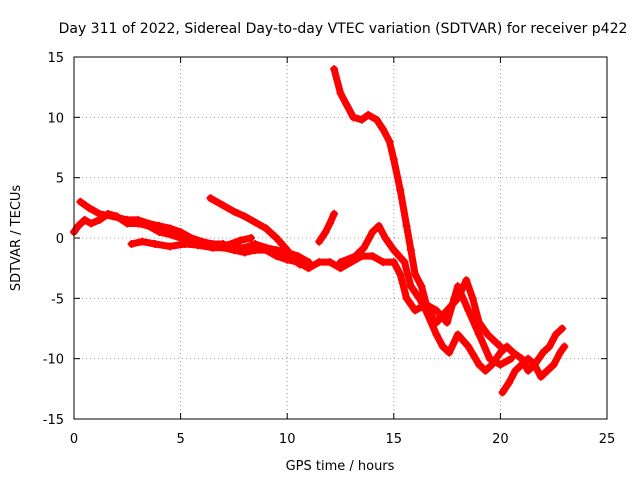  What do you see at coordinates (55, 118) in the screenshot?
I see `y-tick-label: 10` at bounding box center [55, 118].